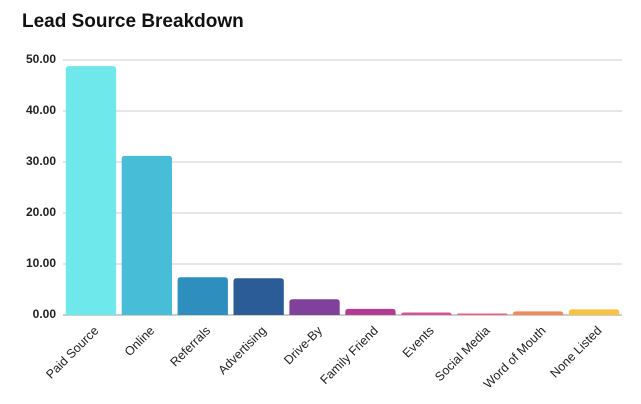  Describe the element at coordinates (303, 345) in the screenshot. I see `x-tick-label: Drive-By` at that location.